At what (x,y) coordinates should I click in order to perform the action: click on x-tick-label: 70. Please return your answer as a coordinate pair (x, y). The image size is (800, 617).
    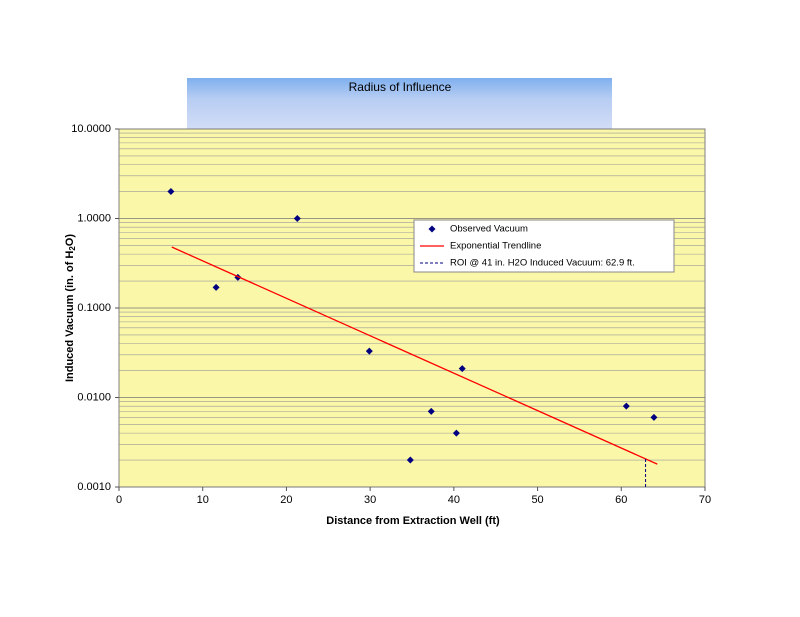
    Looking at the image, I should click on (705, 500).